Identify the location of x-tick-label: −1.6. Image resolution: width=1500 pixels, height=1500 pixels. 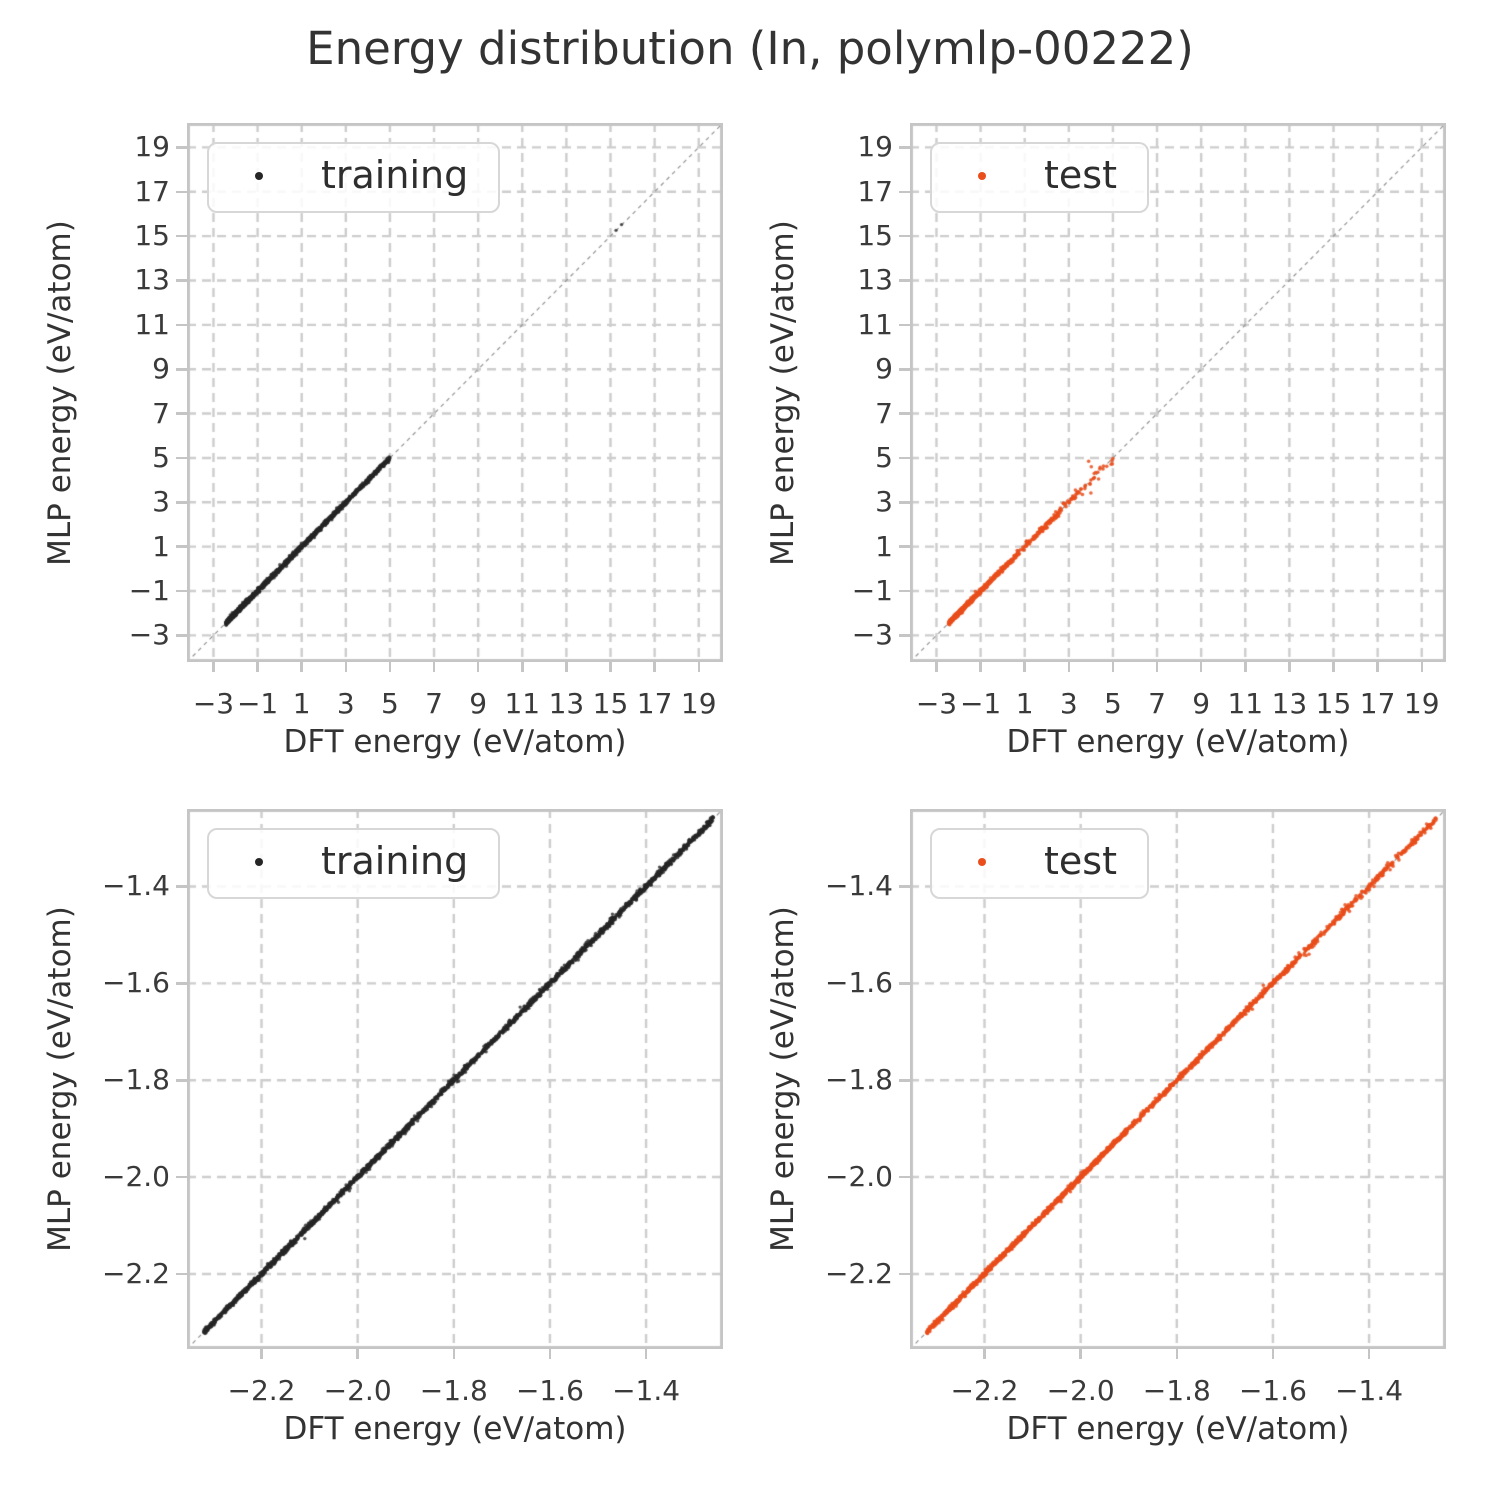
(1272, 1390).